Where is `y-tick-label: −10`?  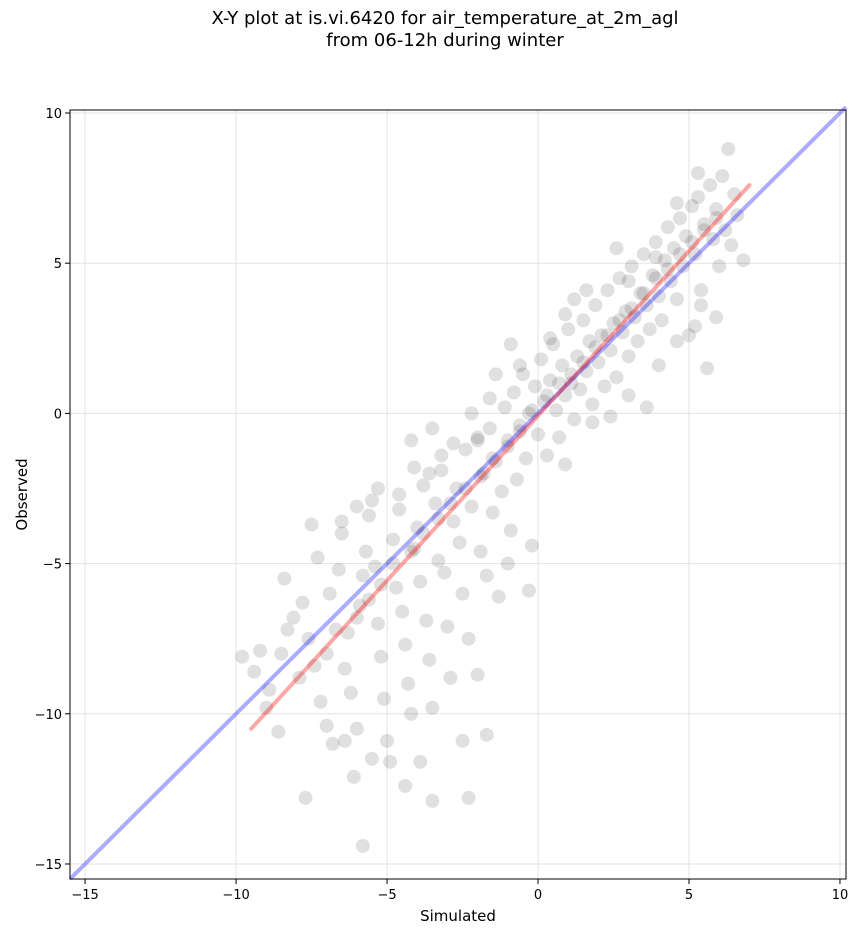
y-tick-label: −10 is located at coordinates (48, 715).